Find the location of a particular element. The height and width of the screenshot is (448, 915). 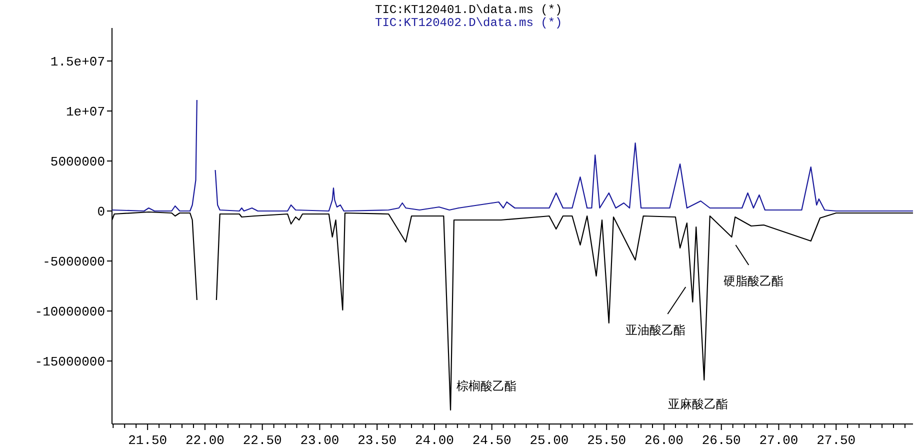

x-tick-label: 25.00 is located at coordinates (549, 440).